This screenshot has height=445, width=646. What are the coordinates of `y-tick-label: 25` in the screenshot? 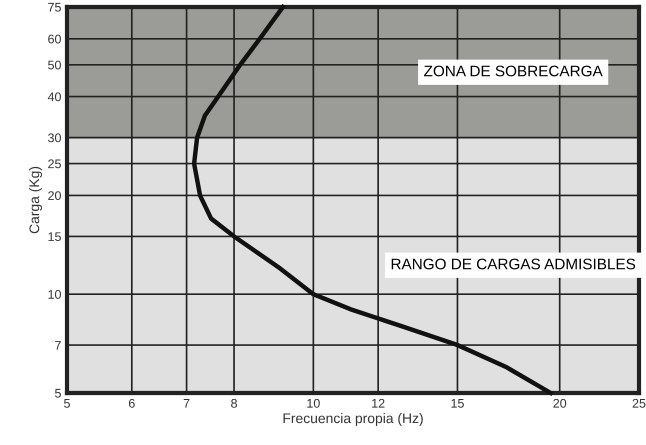 It's located at (54, 163).